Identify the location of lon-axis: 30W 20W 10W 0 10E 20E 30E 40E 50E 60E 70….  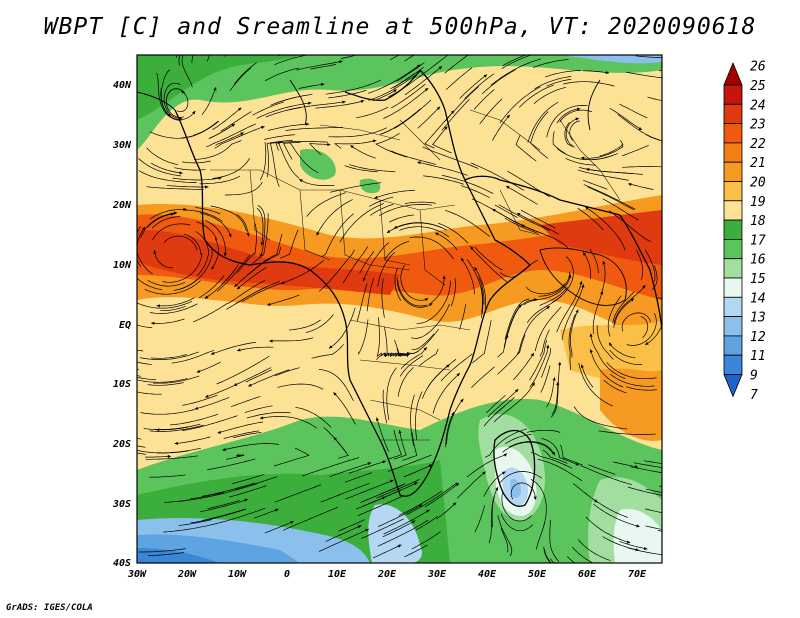
(387, 574).